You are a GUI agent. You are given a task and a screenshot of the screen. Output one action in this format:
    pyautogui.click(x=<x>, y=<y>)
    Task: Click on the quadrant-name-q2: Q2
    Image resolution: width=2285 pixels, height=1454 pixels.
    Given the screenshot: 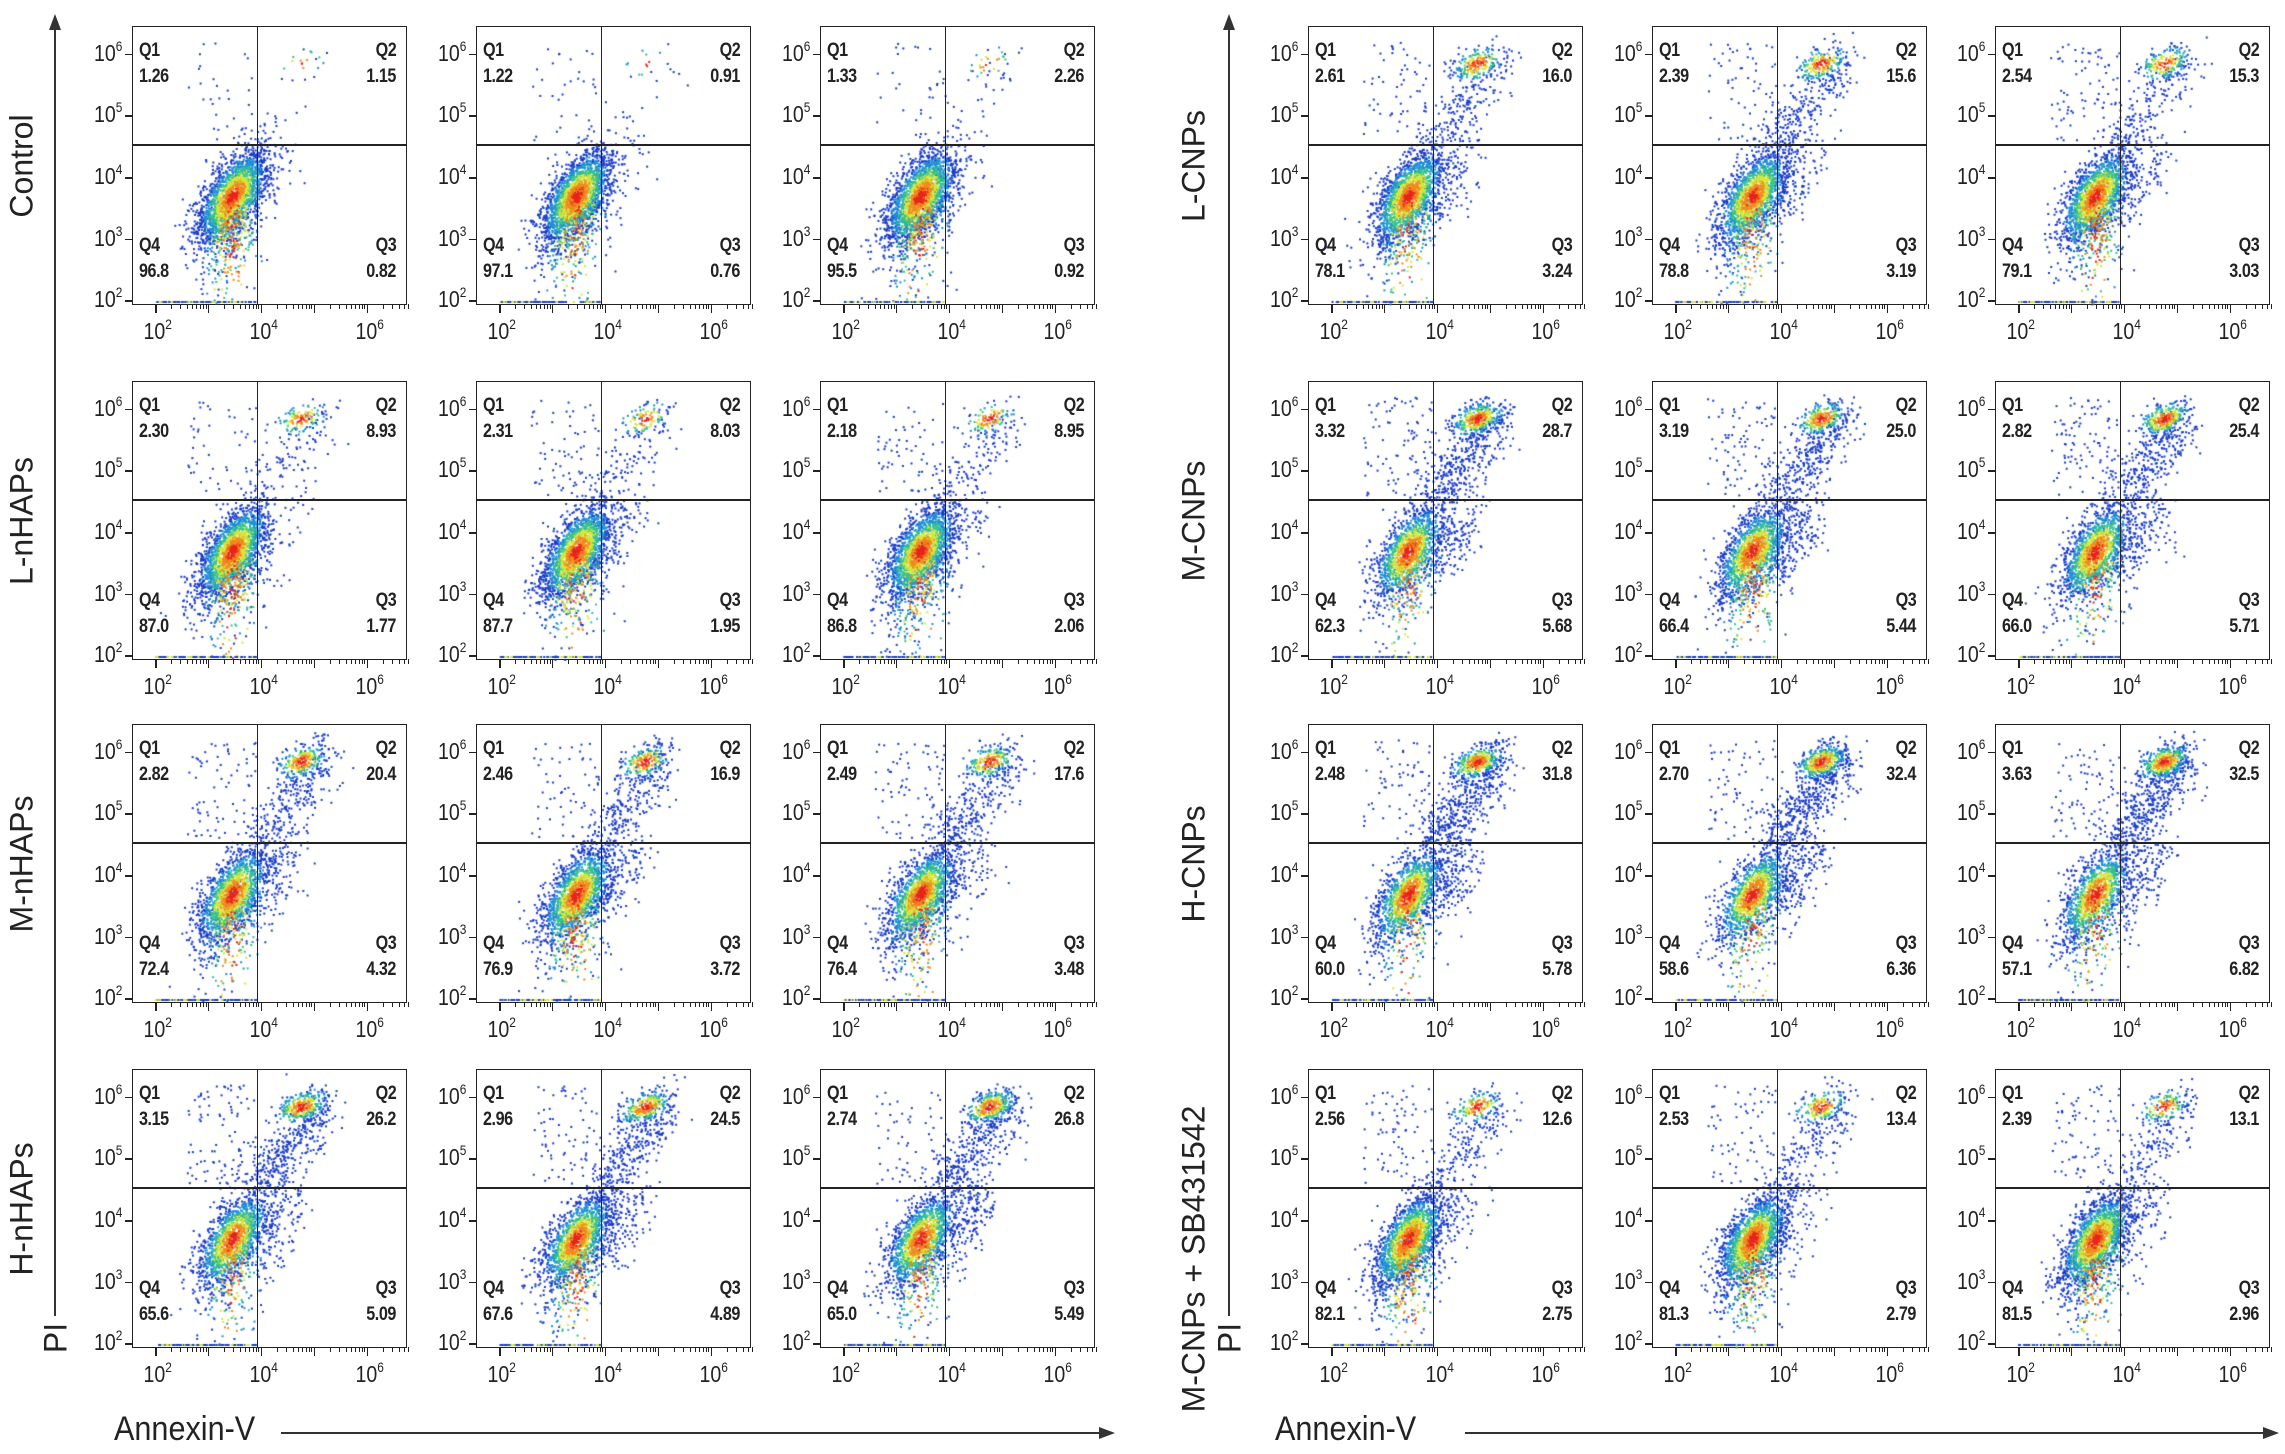 What is the action you would take?
    pyautogui.click(x=729, y=50)
    